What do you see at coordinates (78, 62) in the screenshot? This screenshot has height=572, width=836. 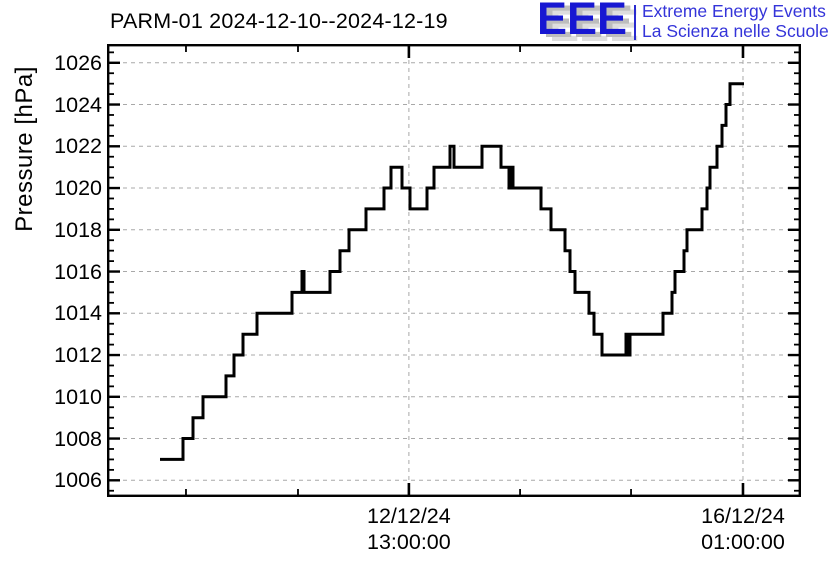 I see `y-tick-label: 1026` at bounding box center [78, 62].